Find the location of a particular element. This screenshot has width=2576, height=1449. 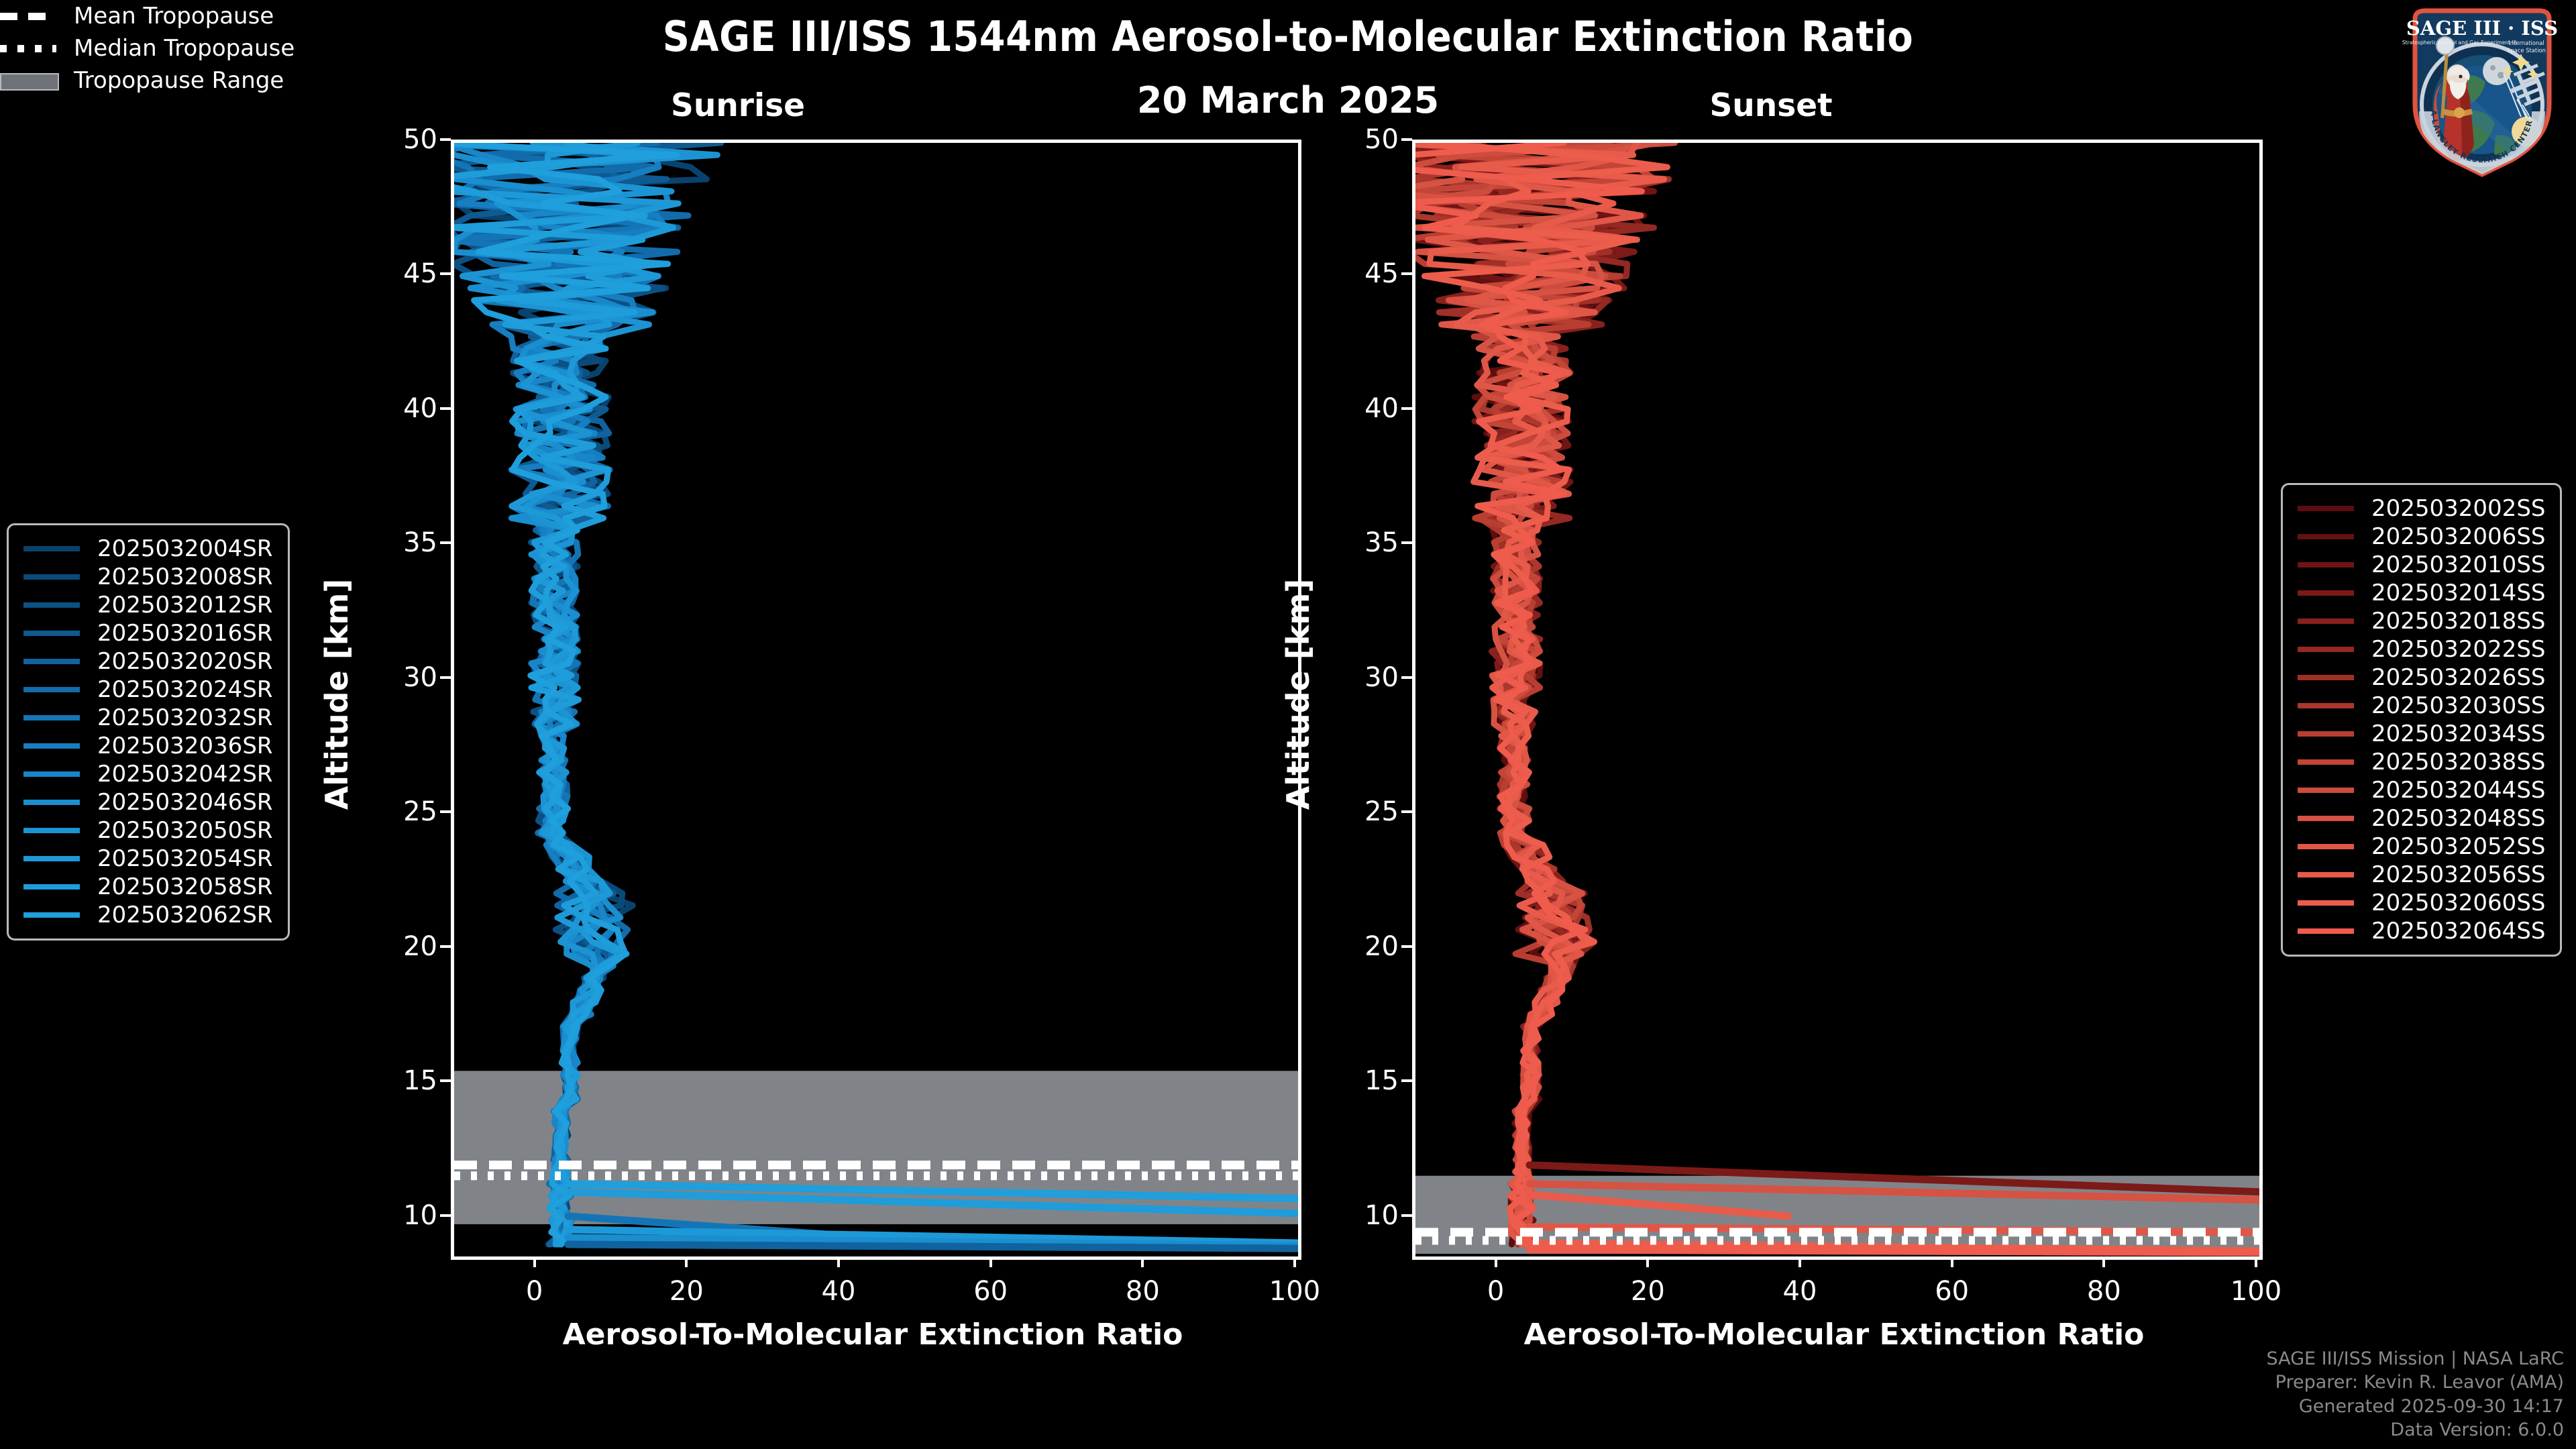

legend-item: 2025032042SR is located at coordinates (148, 774).